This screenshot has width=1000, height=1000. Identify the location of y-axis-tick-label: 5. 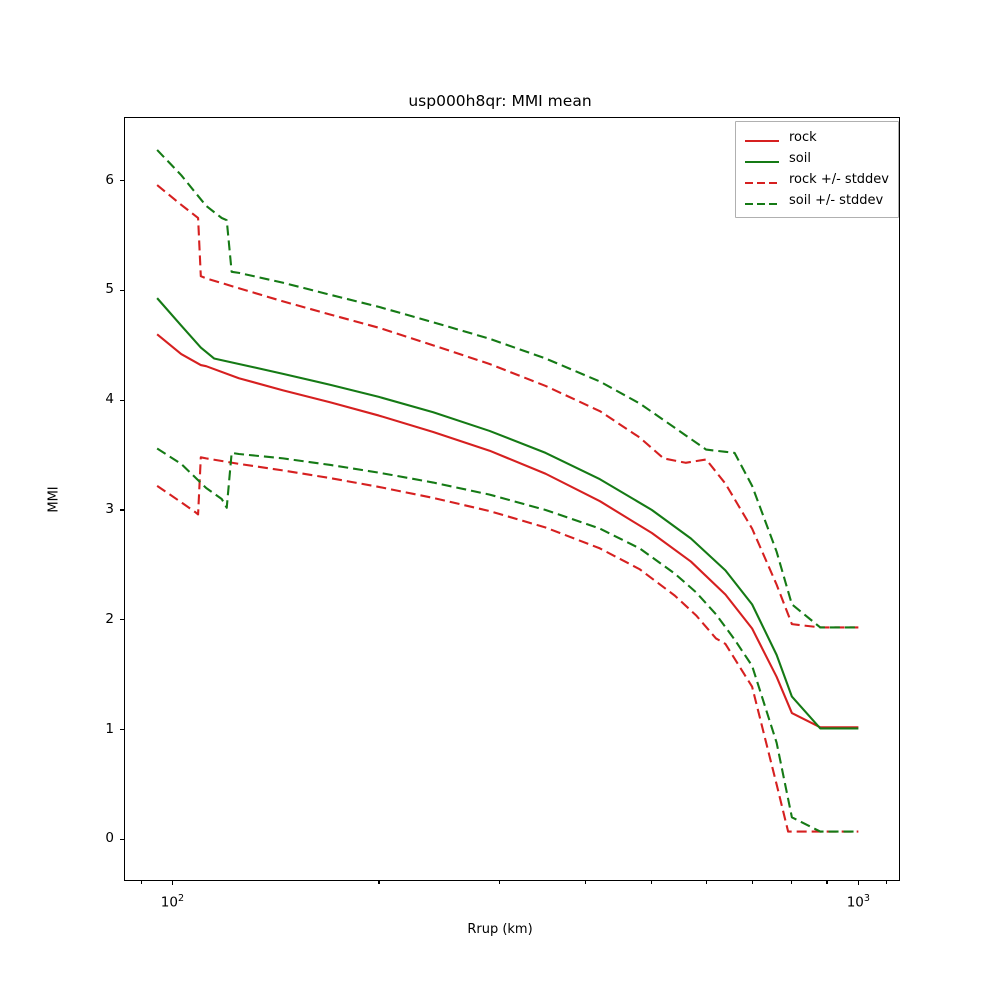
(109, 289).